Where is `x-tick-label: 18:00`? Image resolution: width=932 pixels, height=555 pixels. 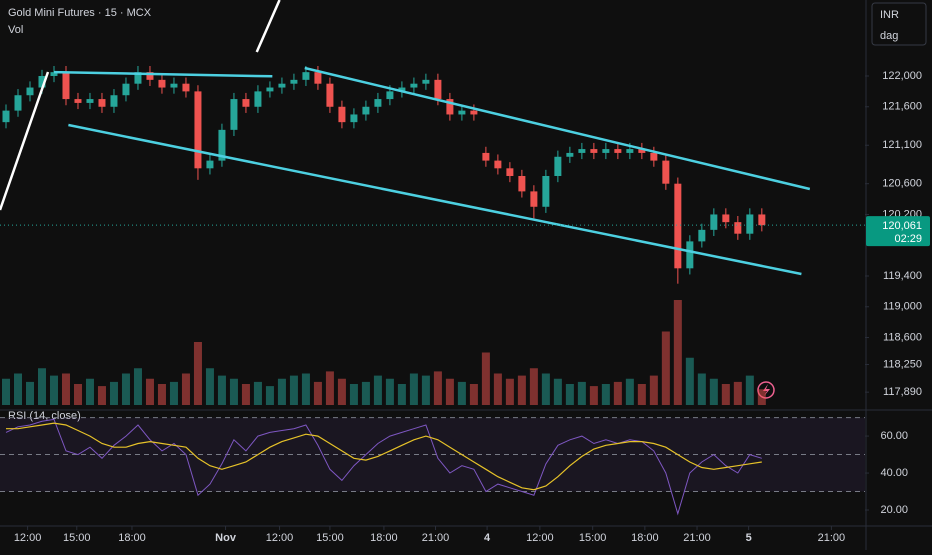 x-tick-label: 18:00 is located at coordinates (384, 538).